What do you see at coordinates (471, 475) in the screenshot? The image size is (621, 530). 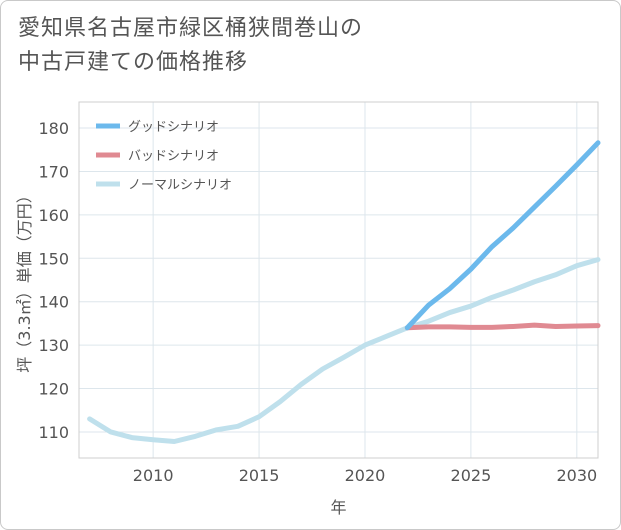 I see `x-tick-label: 2025` at bounding box center [471, 475].